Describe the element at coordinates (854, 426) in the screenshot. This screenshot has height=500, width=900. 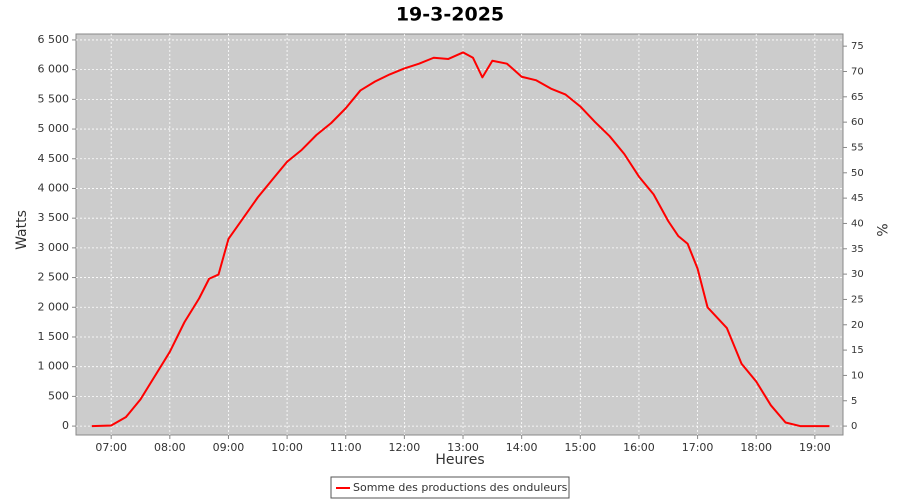
I see `y2-tick-label: 0` at that location.